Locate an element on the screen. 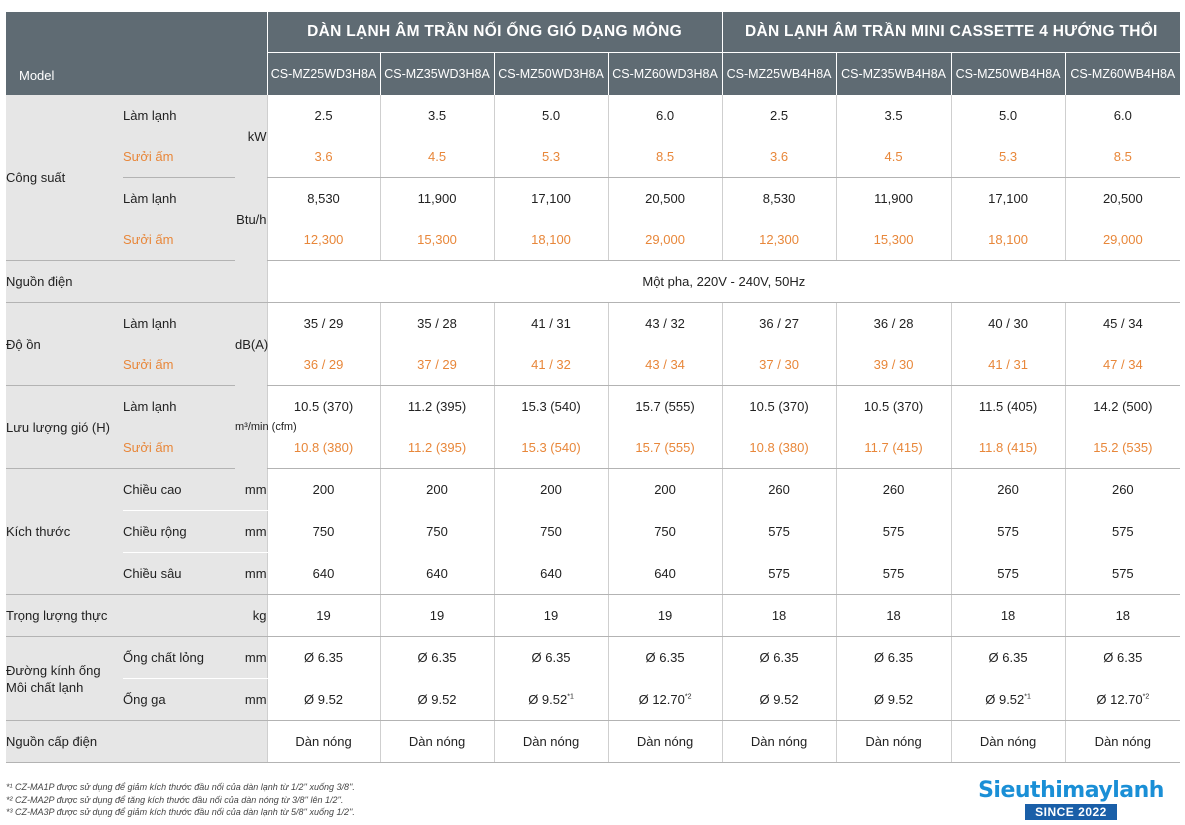 Image resolution: width=1185 pixels, height=825 pixels. noise-cooling-cell: 41 / 31 is located at coordinates (551, 323).